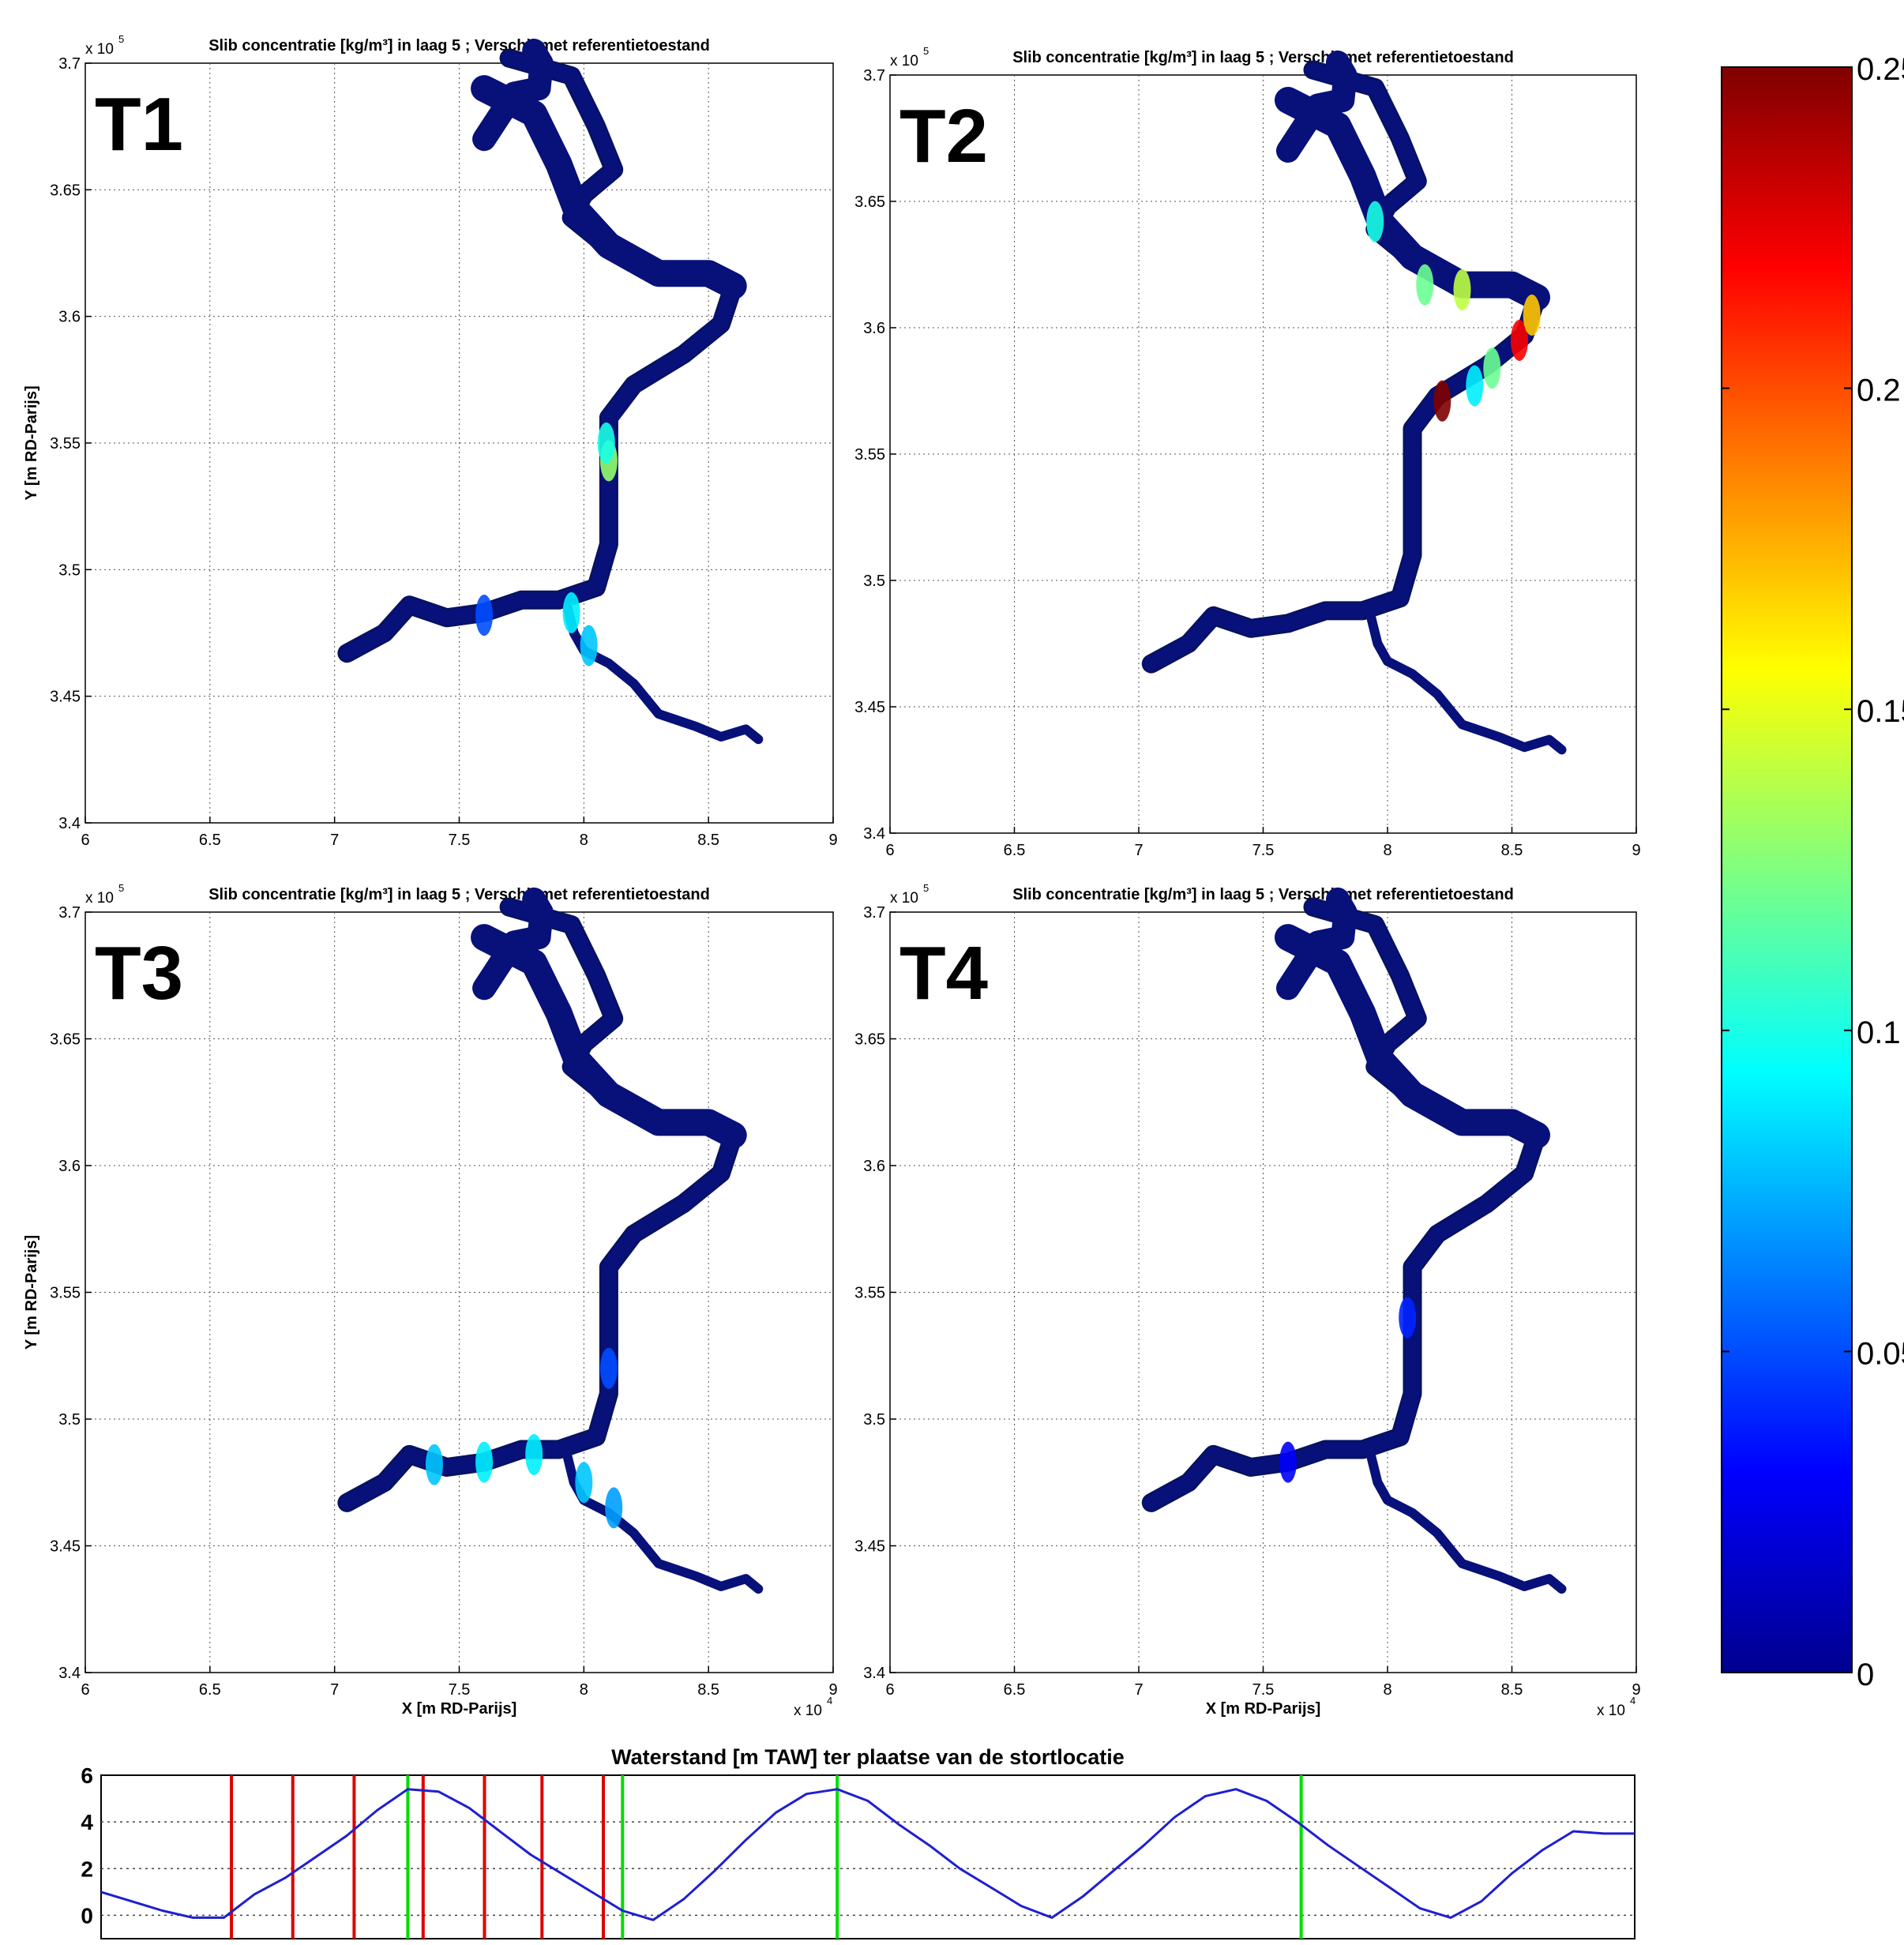  What do you see at coordinates (139, 124) in the screenshot?
I see `panel-label: T1` at bounding box center [139, 124].